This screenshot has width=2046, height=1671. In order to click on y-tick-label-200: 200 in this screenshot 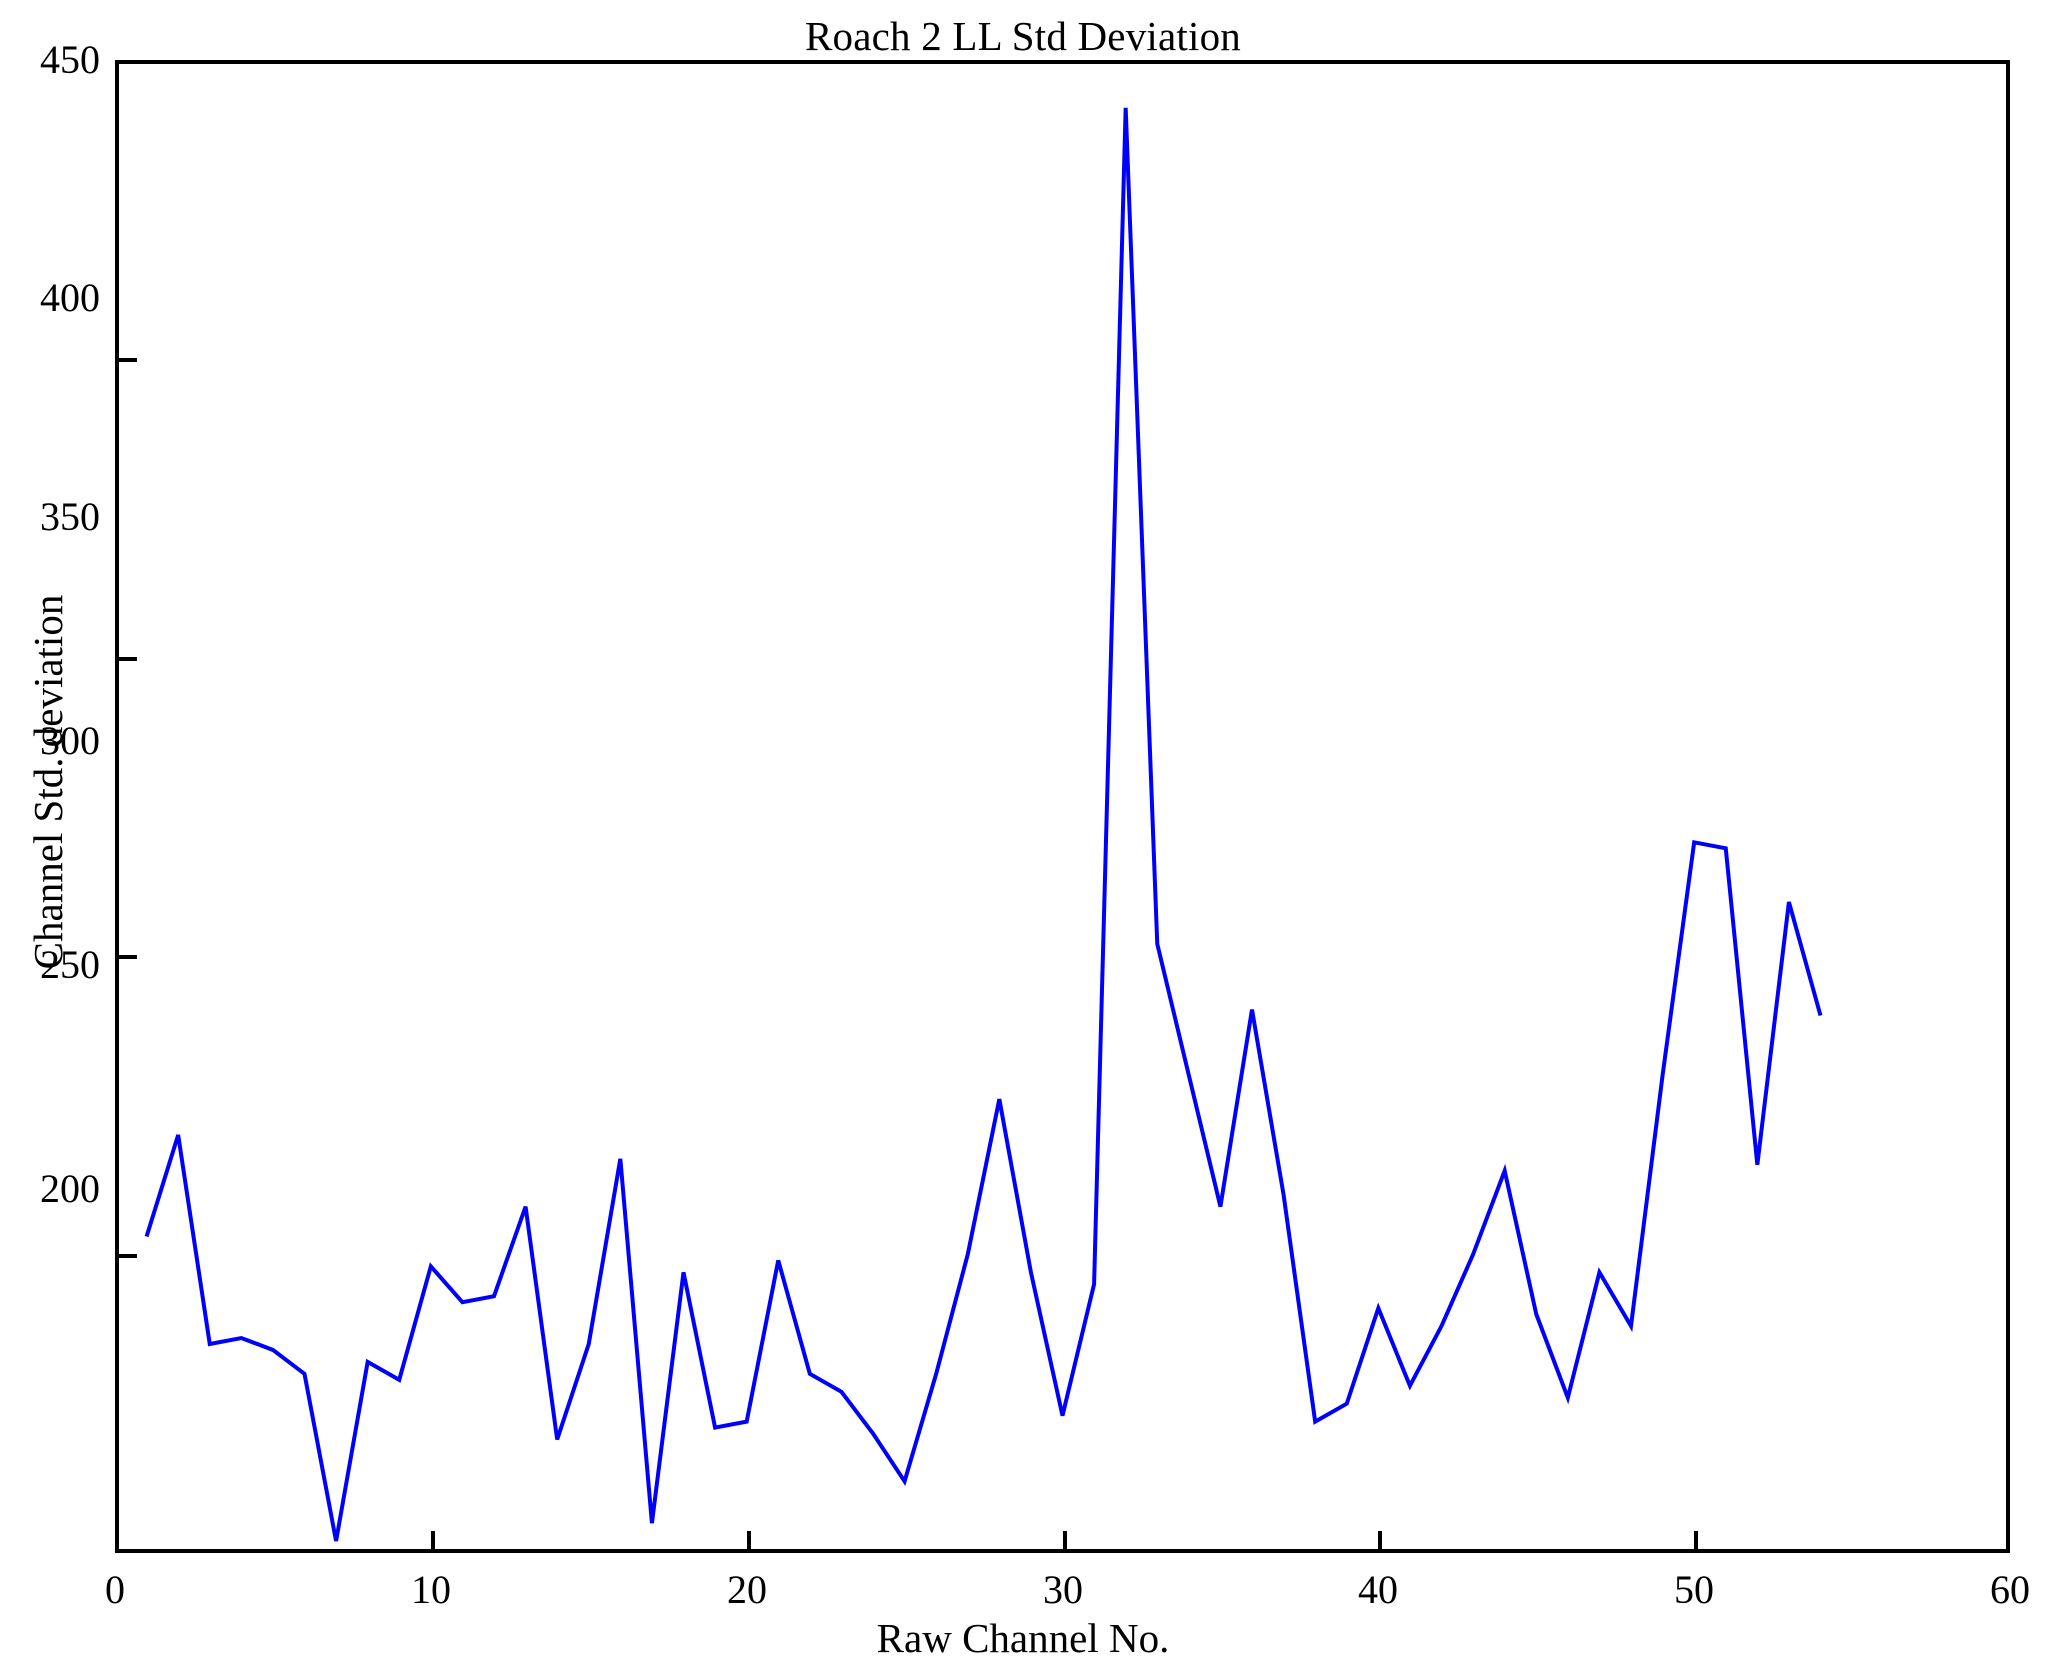, I will do `click(70, 1188)`.